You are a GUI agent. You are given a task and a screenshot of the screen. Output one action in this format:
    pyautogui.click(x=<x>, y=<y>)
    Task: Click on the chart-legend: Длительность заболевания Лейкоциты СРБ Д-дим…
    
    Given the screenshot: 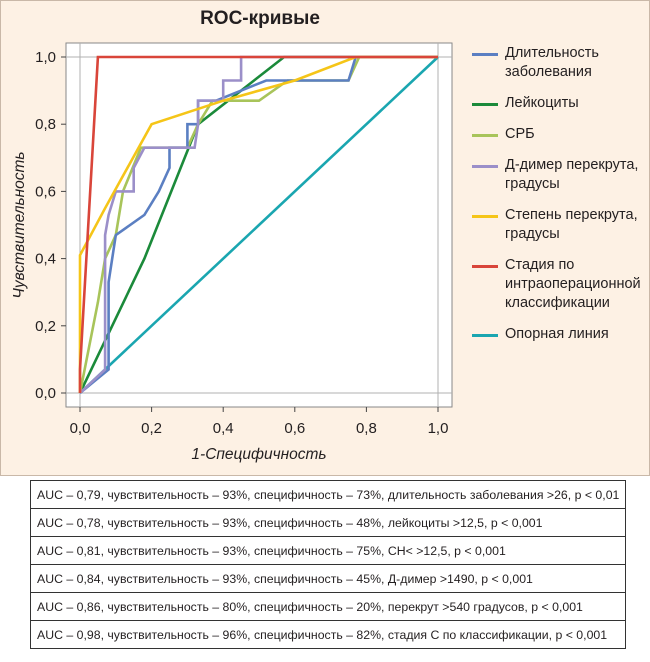 What is the action you would take?
    pyautogui.click(x=560, y=200)
    